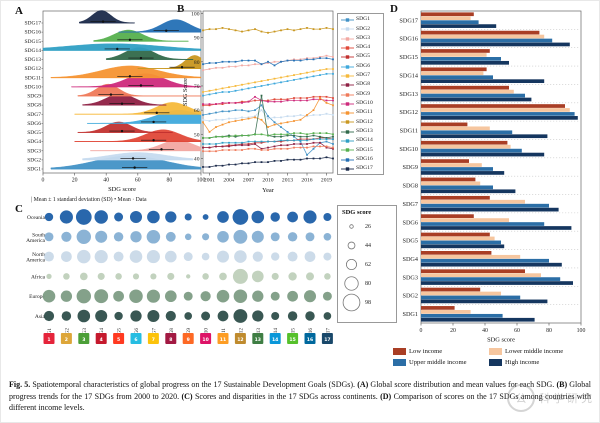 The height and width of the screenshot is (423, 600). I want to click on legend-item-sdg7: SDG7, so click(361, 76).